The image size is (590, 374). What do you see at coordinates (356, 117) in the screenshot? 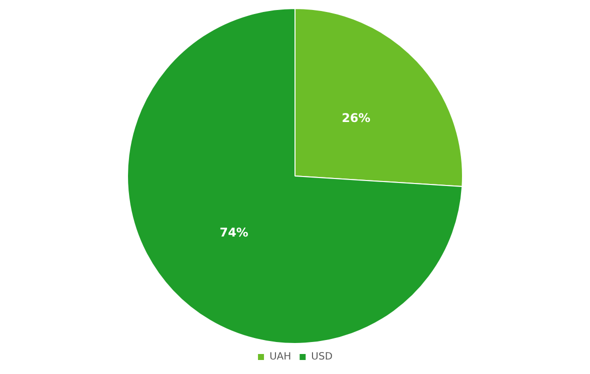
I see `data-label: 26%` at bounding box center [356, 117].